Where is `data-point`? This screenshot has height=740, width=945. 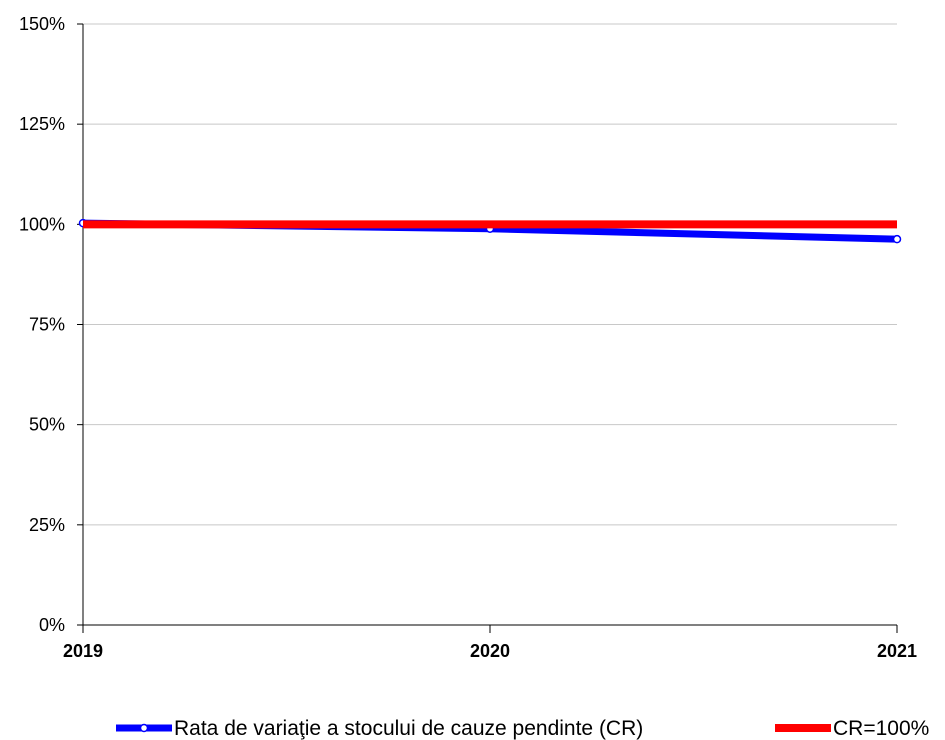
data-point is located at coordinates (897, 239).